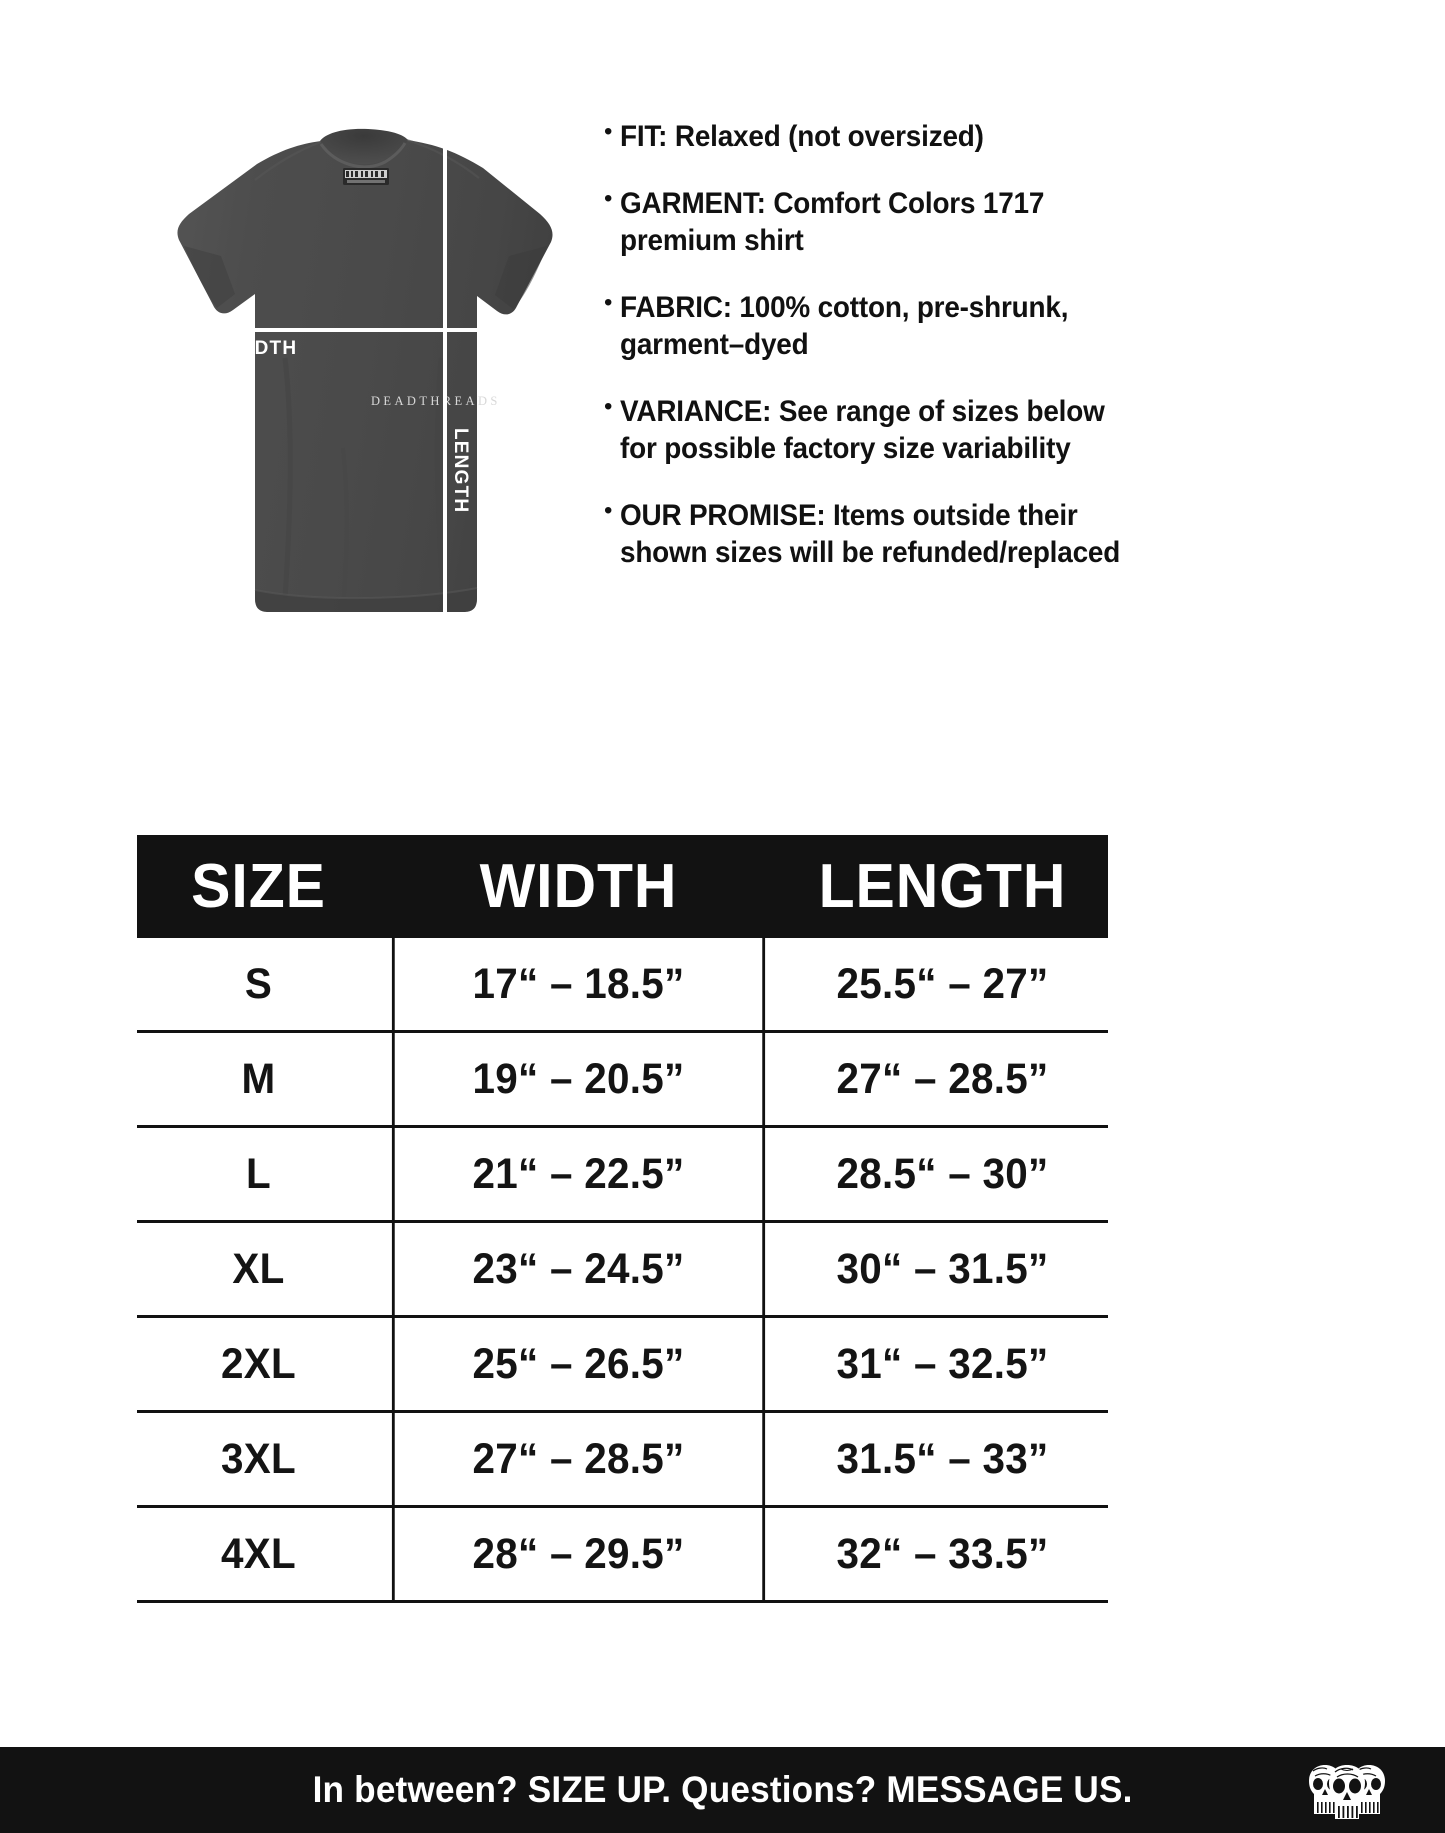  I want to click on cell-size: XL, so click(258, 1268).